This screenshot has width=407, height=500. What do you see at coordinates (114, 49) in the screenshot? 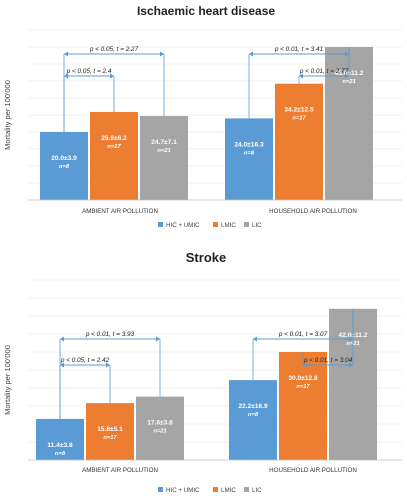
I see `annotation-label: p < 0.05, t = 2.27` at bounding box center [114, 49].